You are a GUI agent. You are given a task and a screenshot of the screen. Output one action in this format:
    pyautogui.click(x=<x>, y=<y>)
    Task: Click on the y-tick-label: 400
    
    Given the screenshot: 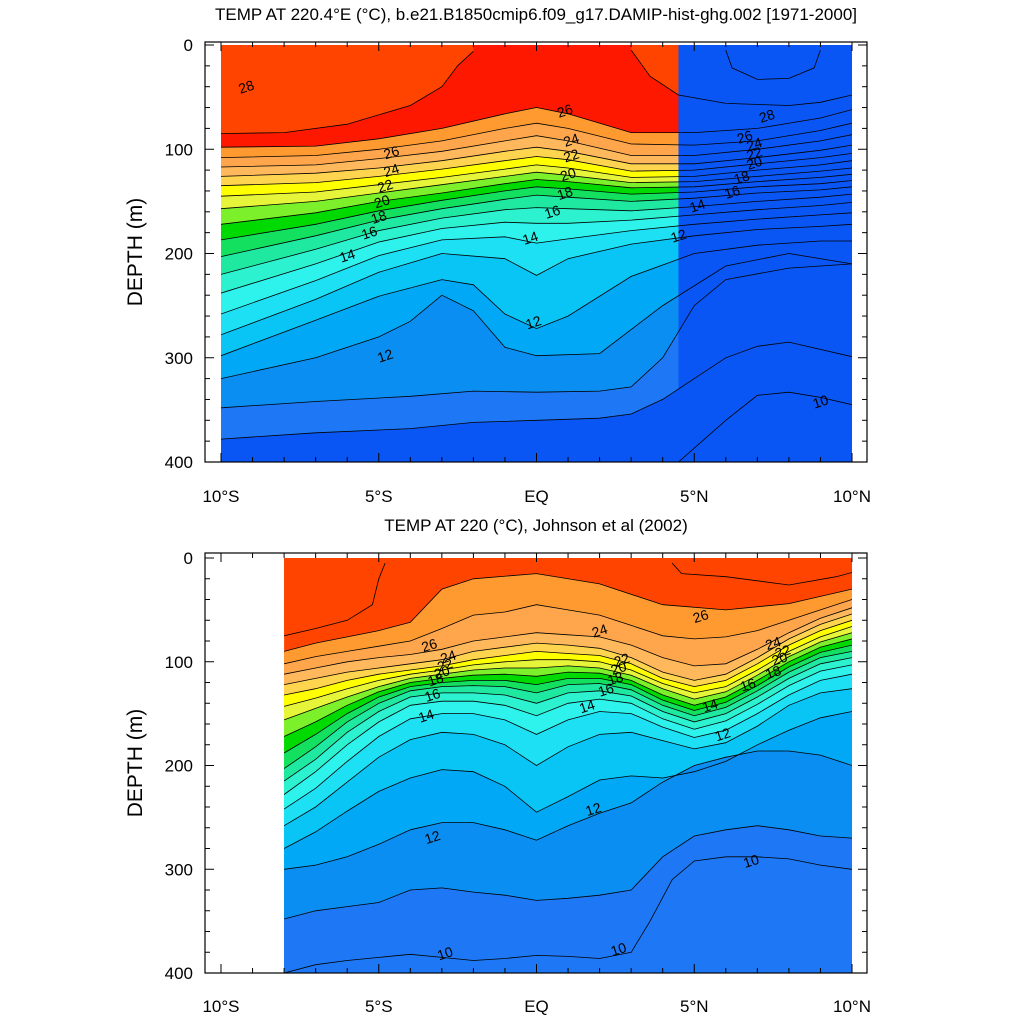 What is the action you would take?
    pyautogui.click(x=179, y=462)
    